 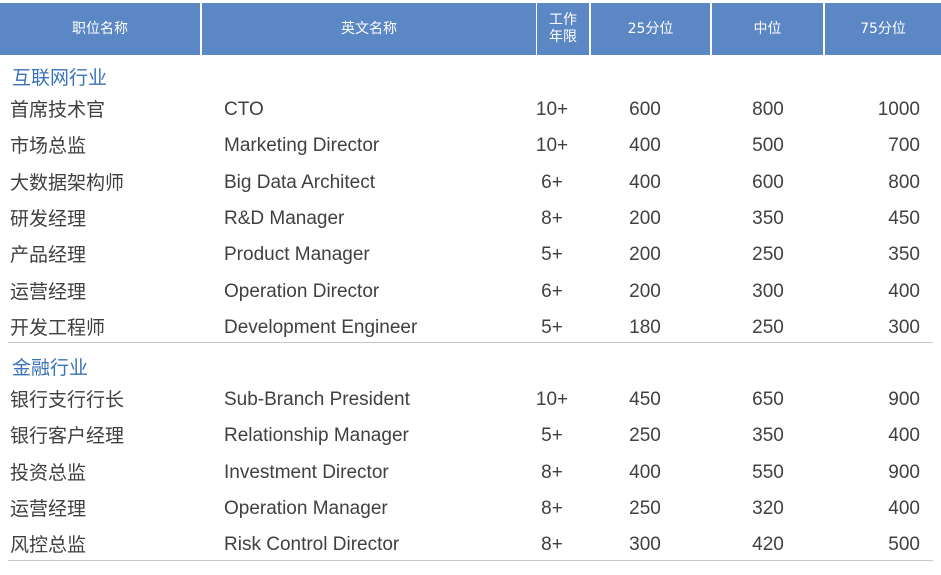 I want to click on table-cell: Sub-Branch President, so click(x=317, y=400).